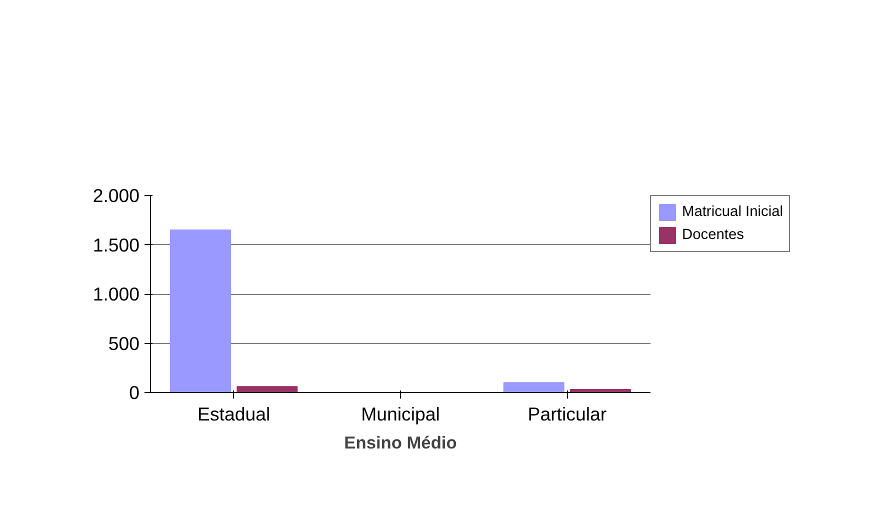 The height and width of the screenshot is (516, 879). What do you see at coordinates (400, 442) in the screenshot?
I see `x-axis-title: Ensino Médio` at bounding box center [400, 442].